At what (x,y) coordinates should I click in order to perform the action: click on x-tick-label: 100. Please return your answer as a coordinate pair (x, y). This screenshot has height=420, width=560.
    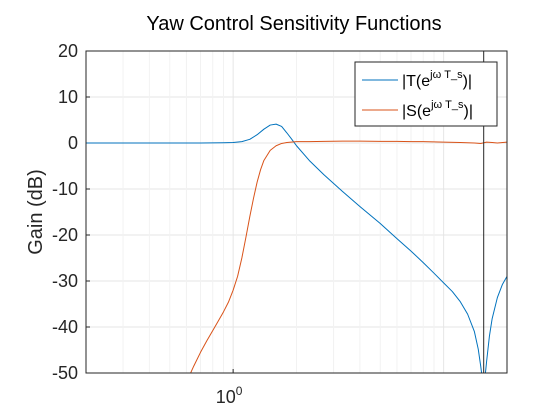
    Looking at the image, I should click on (229, 395).